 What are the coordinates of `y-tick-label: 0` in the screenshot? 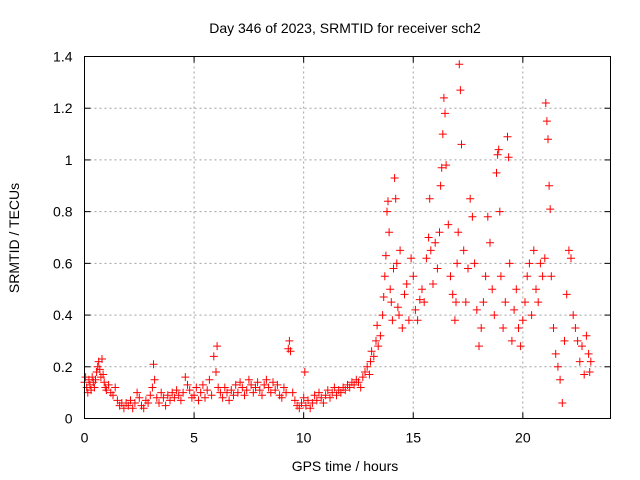 It's located at (69, 419).